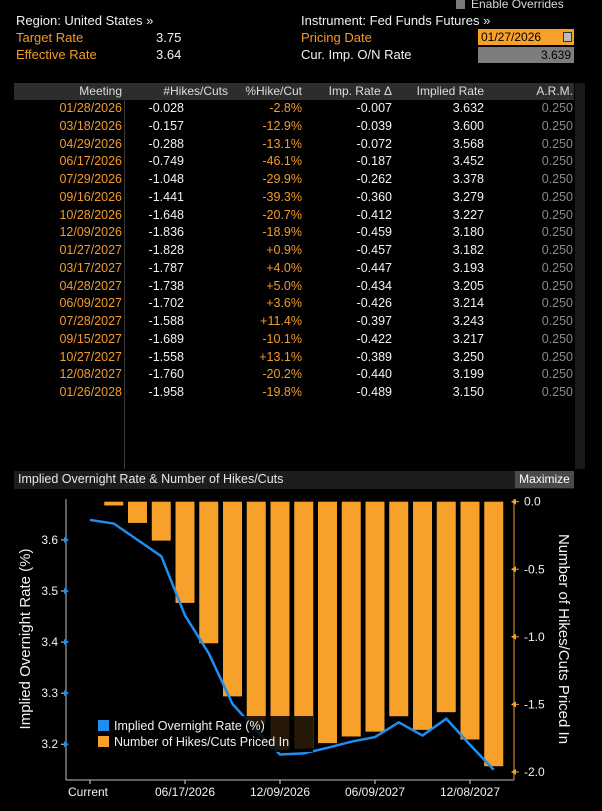 This screenshot has height=811, width=602. What do you see at coordinates (374, 356) in the screenshot?
I see `imp-rate-delta: -0.389` at bounding box center [374, 356].